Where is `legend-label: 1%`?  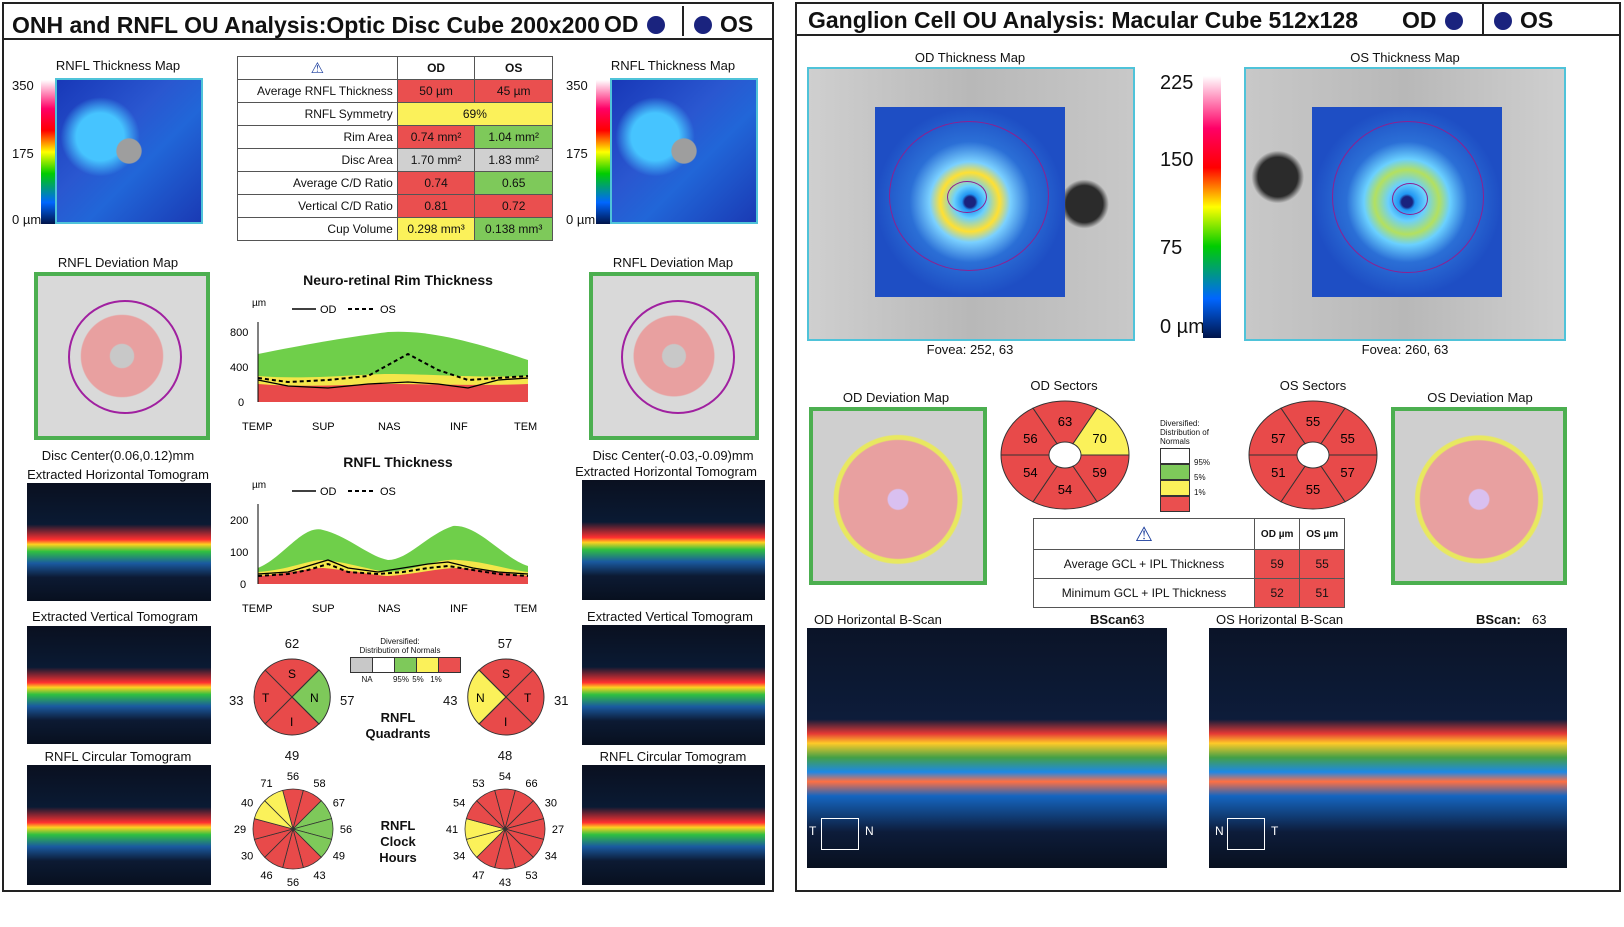
legend-label: 1% is located at coordinates (436, 679).